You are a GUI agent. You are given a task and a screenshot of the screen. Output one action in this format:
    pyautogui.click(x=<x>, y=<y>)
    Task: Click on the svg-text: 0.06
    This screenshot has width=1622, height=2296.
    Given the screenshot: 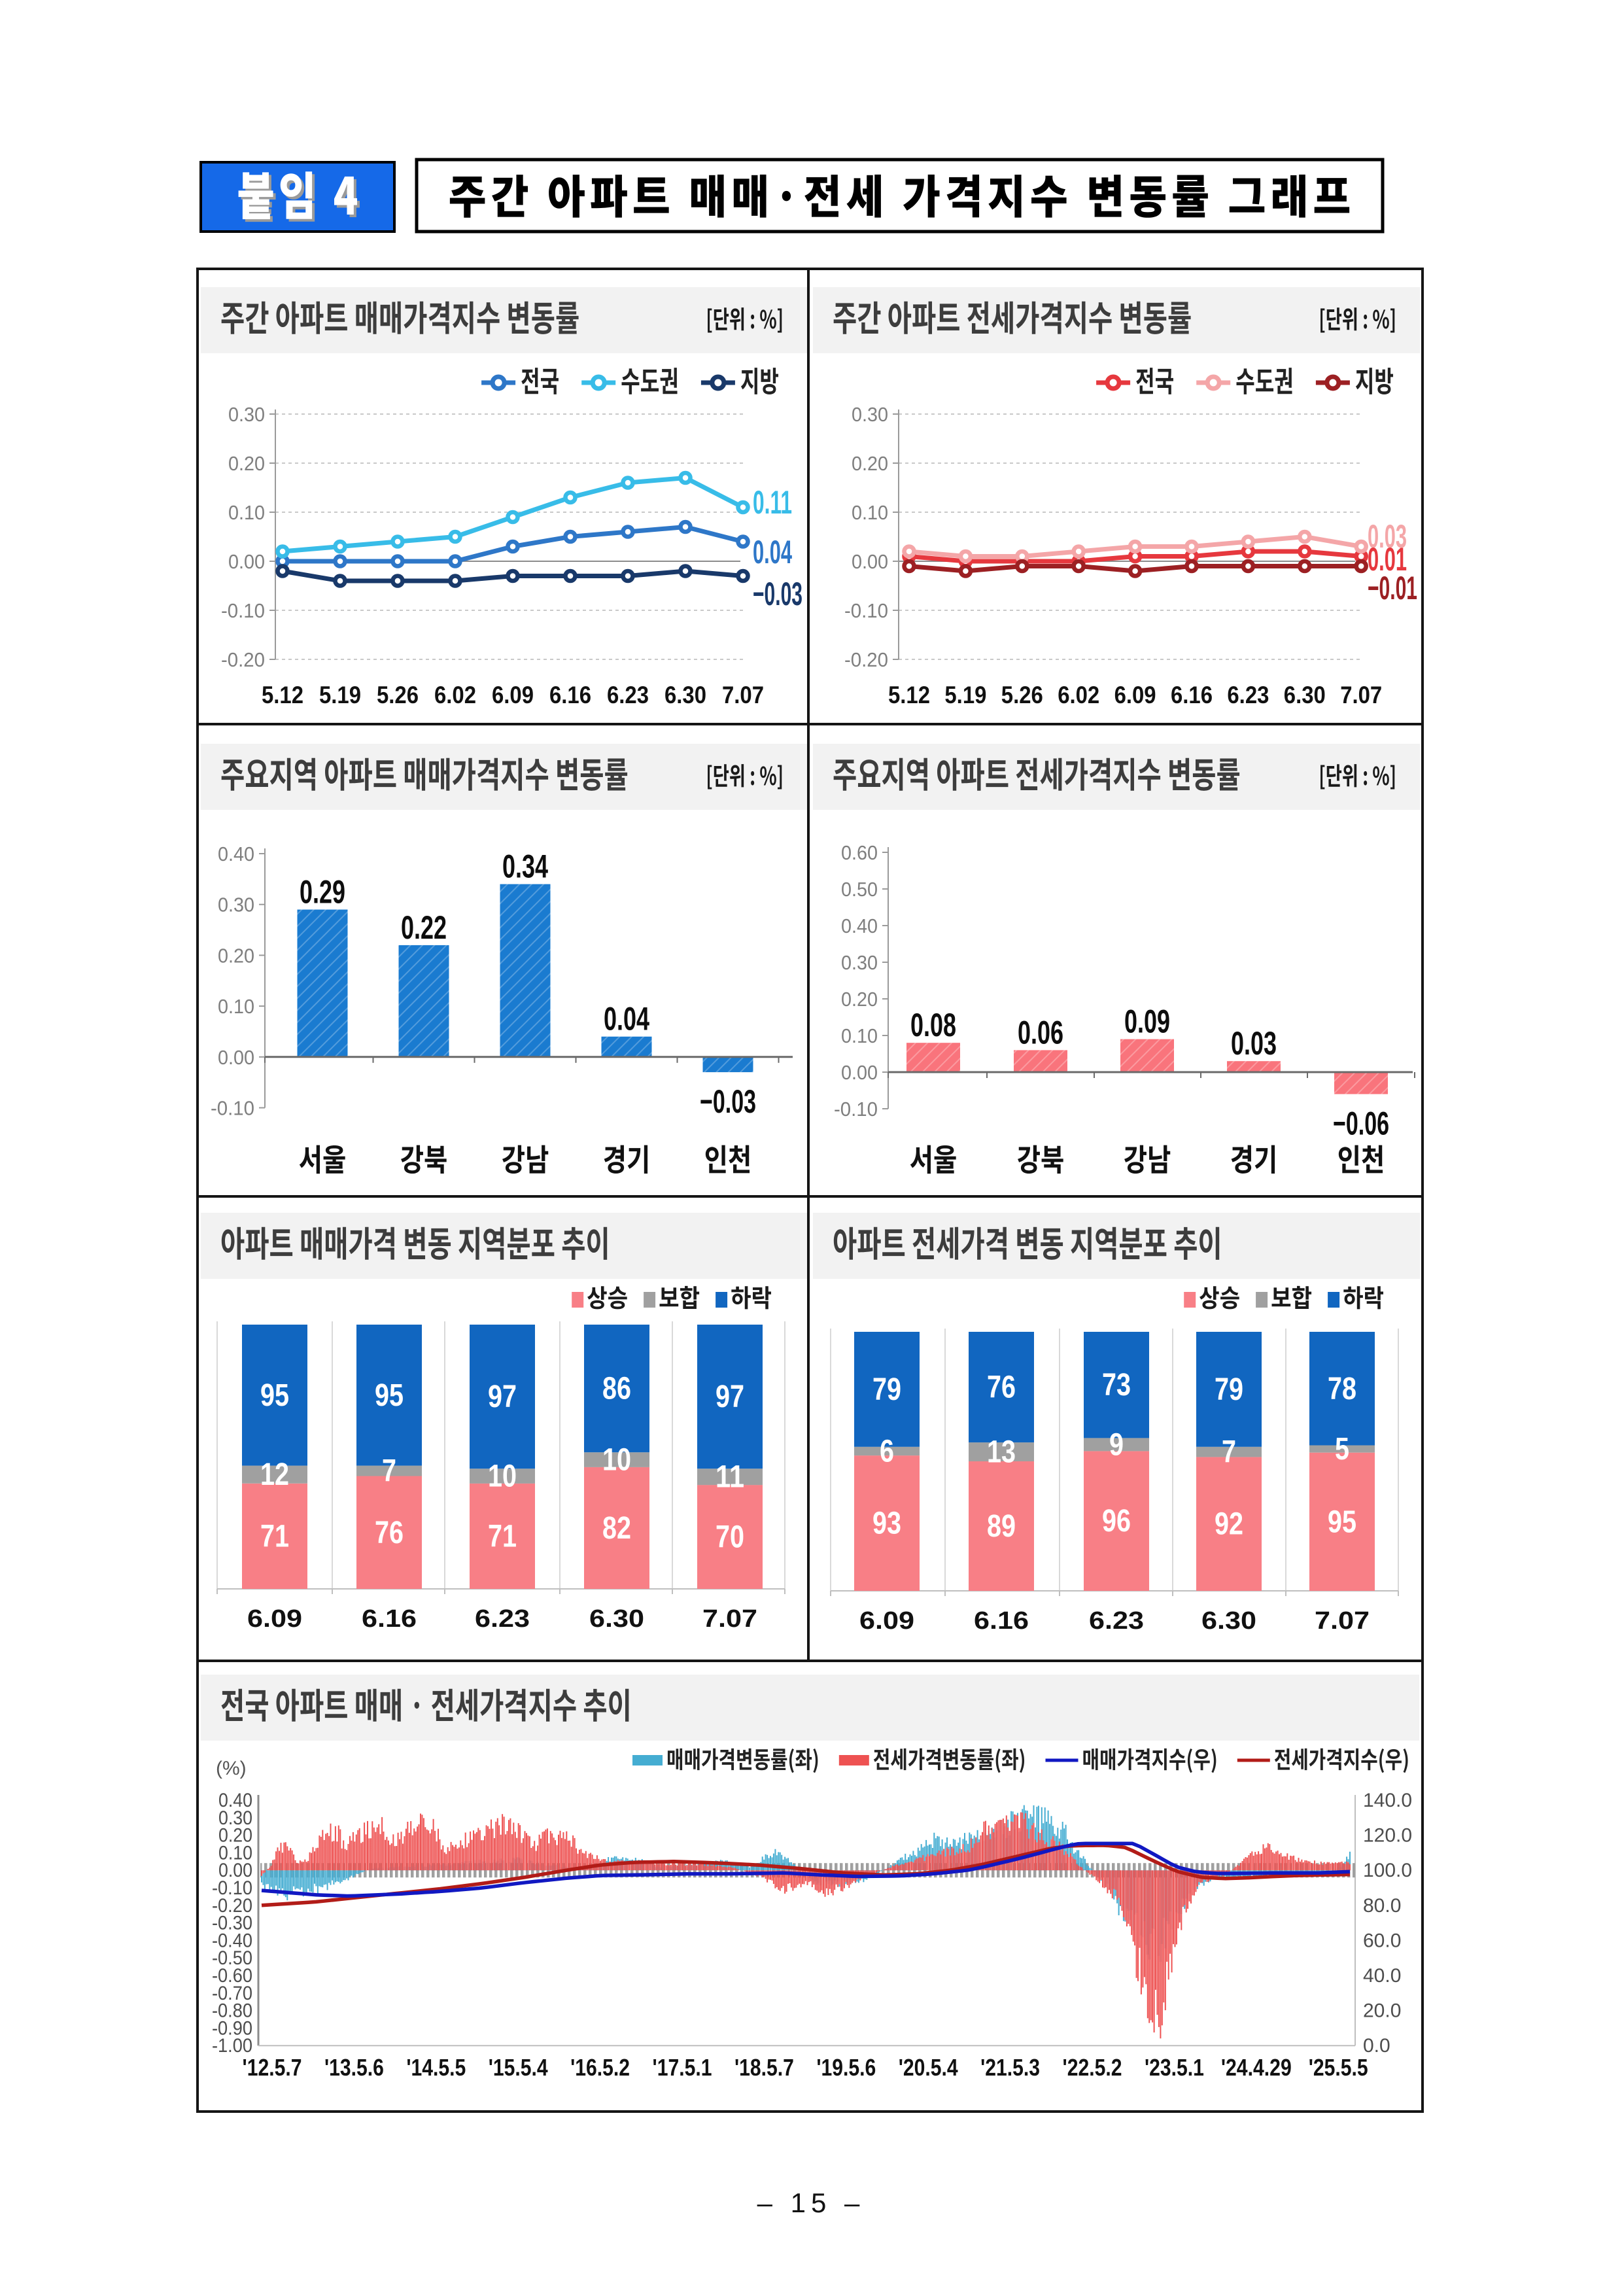 What is the action you would take?
    pyautogui.click(x=1040, y=1032)
    